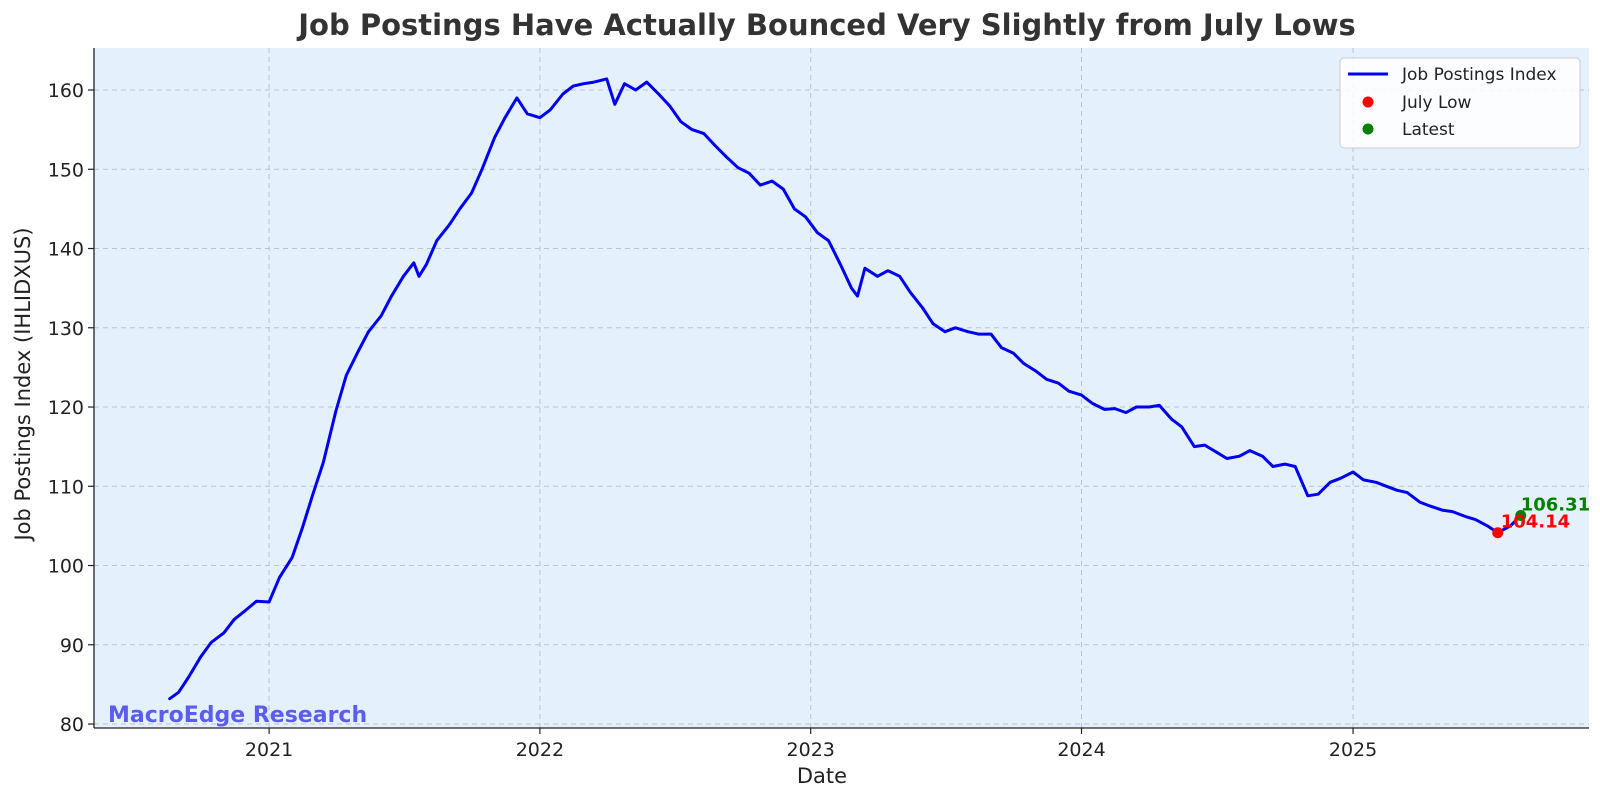 This screenshot has width=1600, height=798. Describe the element at coordinates (72, 725) in the screenshot. I see `y-tick-label-80: 80` at that location.